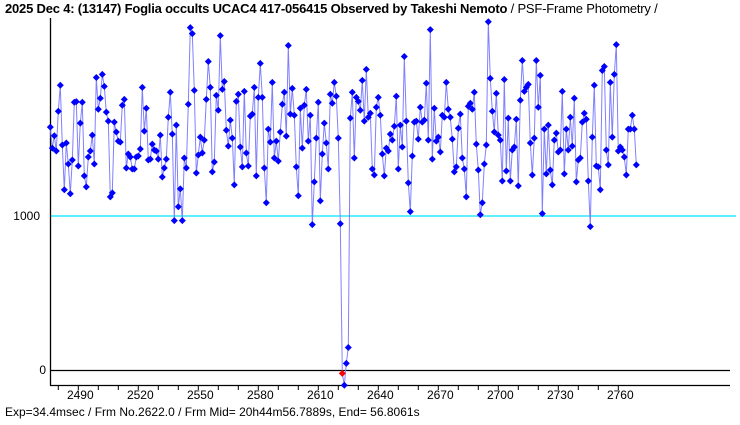 The height and width of the screenshot is (425, 740). Describe the element at coordinates (200, 395) in the screenshot. I see `x-tick-label: 2550` at that location.